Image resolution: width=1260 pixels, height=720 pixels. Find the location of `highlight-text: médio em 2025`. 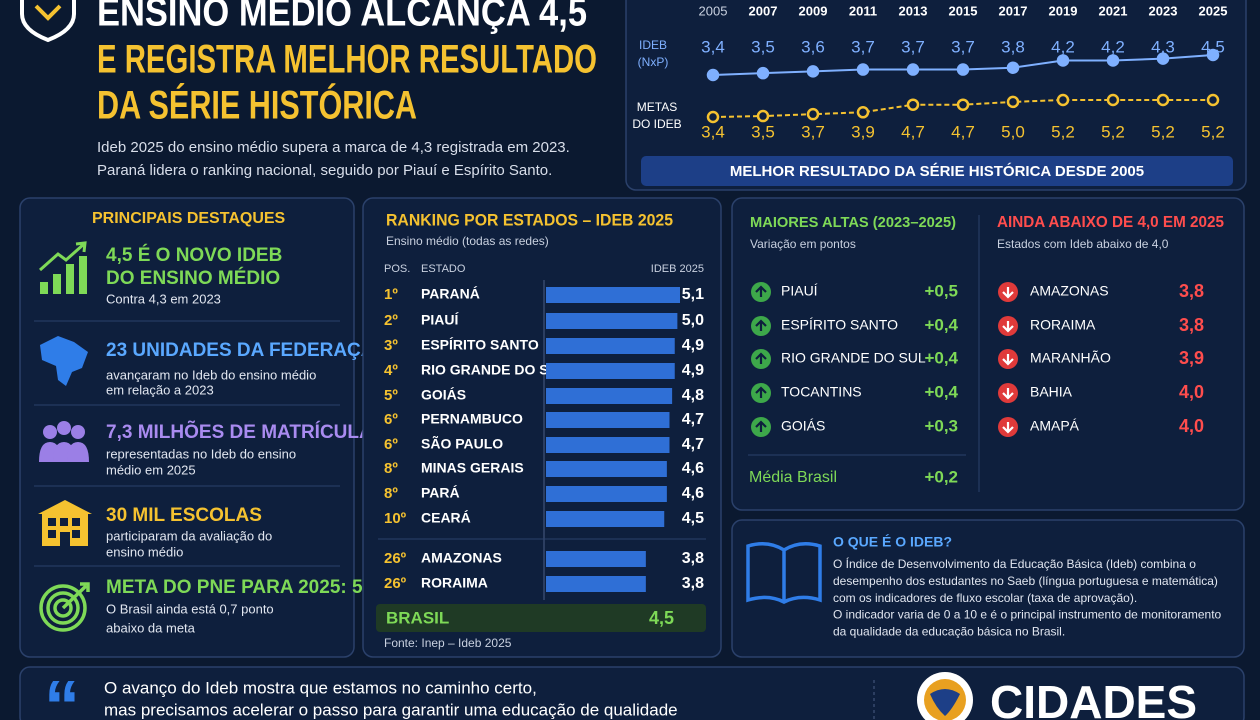

highlight-text: médio em 2025 is located at coordinates (151, 469).